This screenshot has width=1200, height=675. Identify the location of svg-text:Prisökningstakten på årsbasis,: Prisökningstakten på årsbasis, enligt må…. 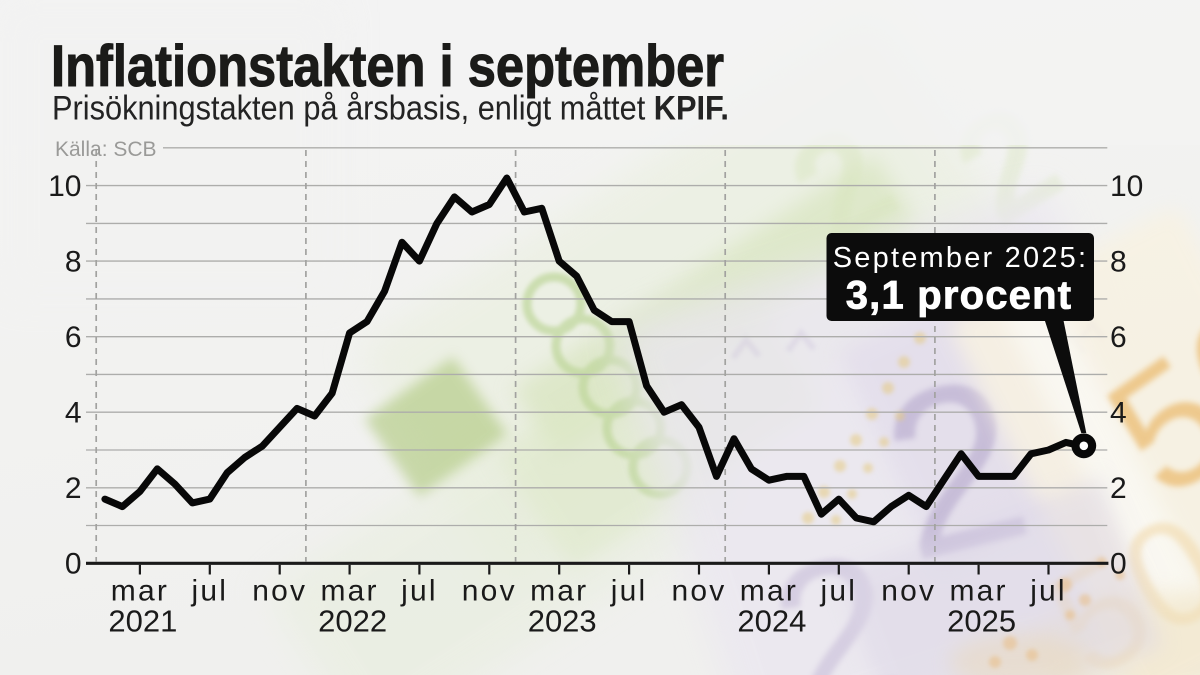
(390, 109).